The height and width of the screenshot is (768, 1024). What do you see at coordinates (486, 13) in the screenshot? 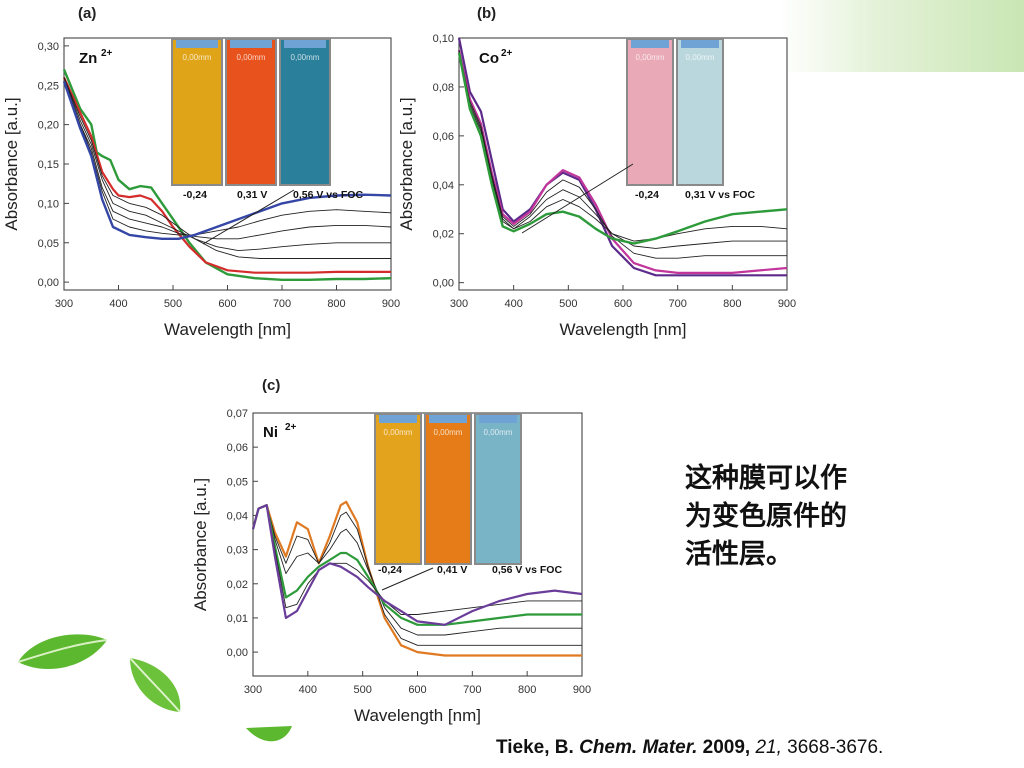
I see `panel-label: (b)` at bounding box center [486, 13].